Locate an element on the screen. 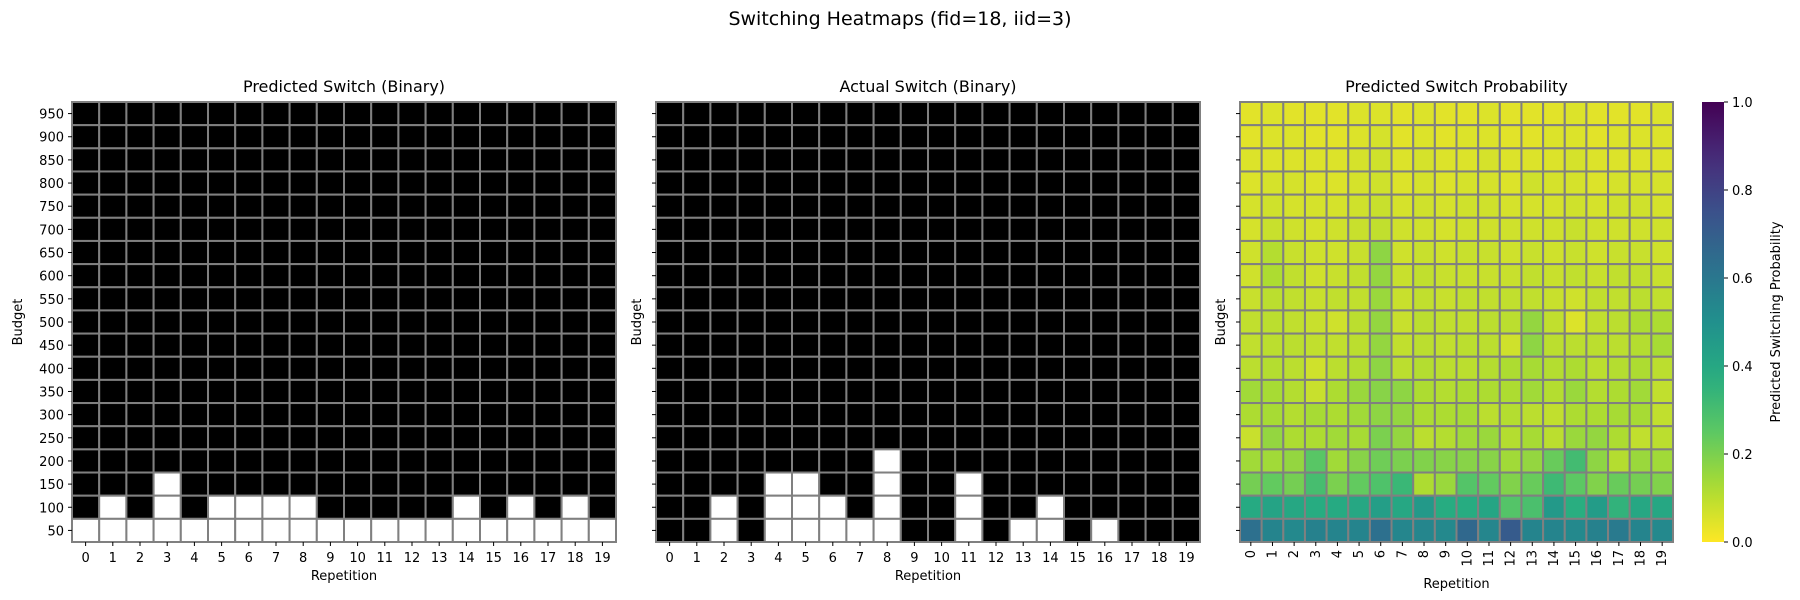  panel3-title: Predicted Switch Probability is located at coordinates (1456, 86).